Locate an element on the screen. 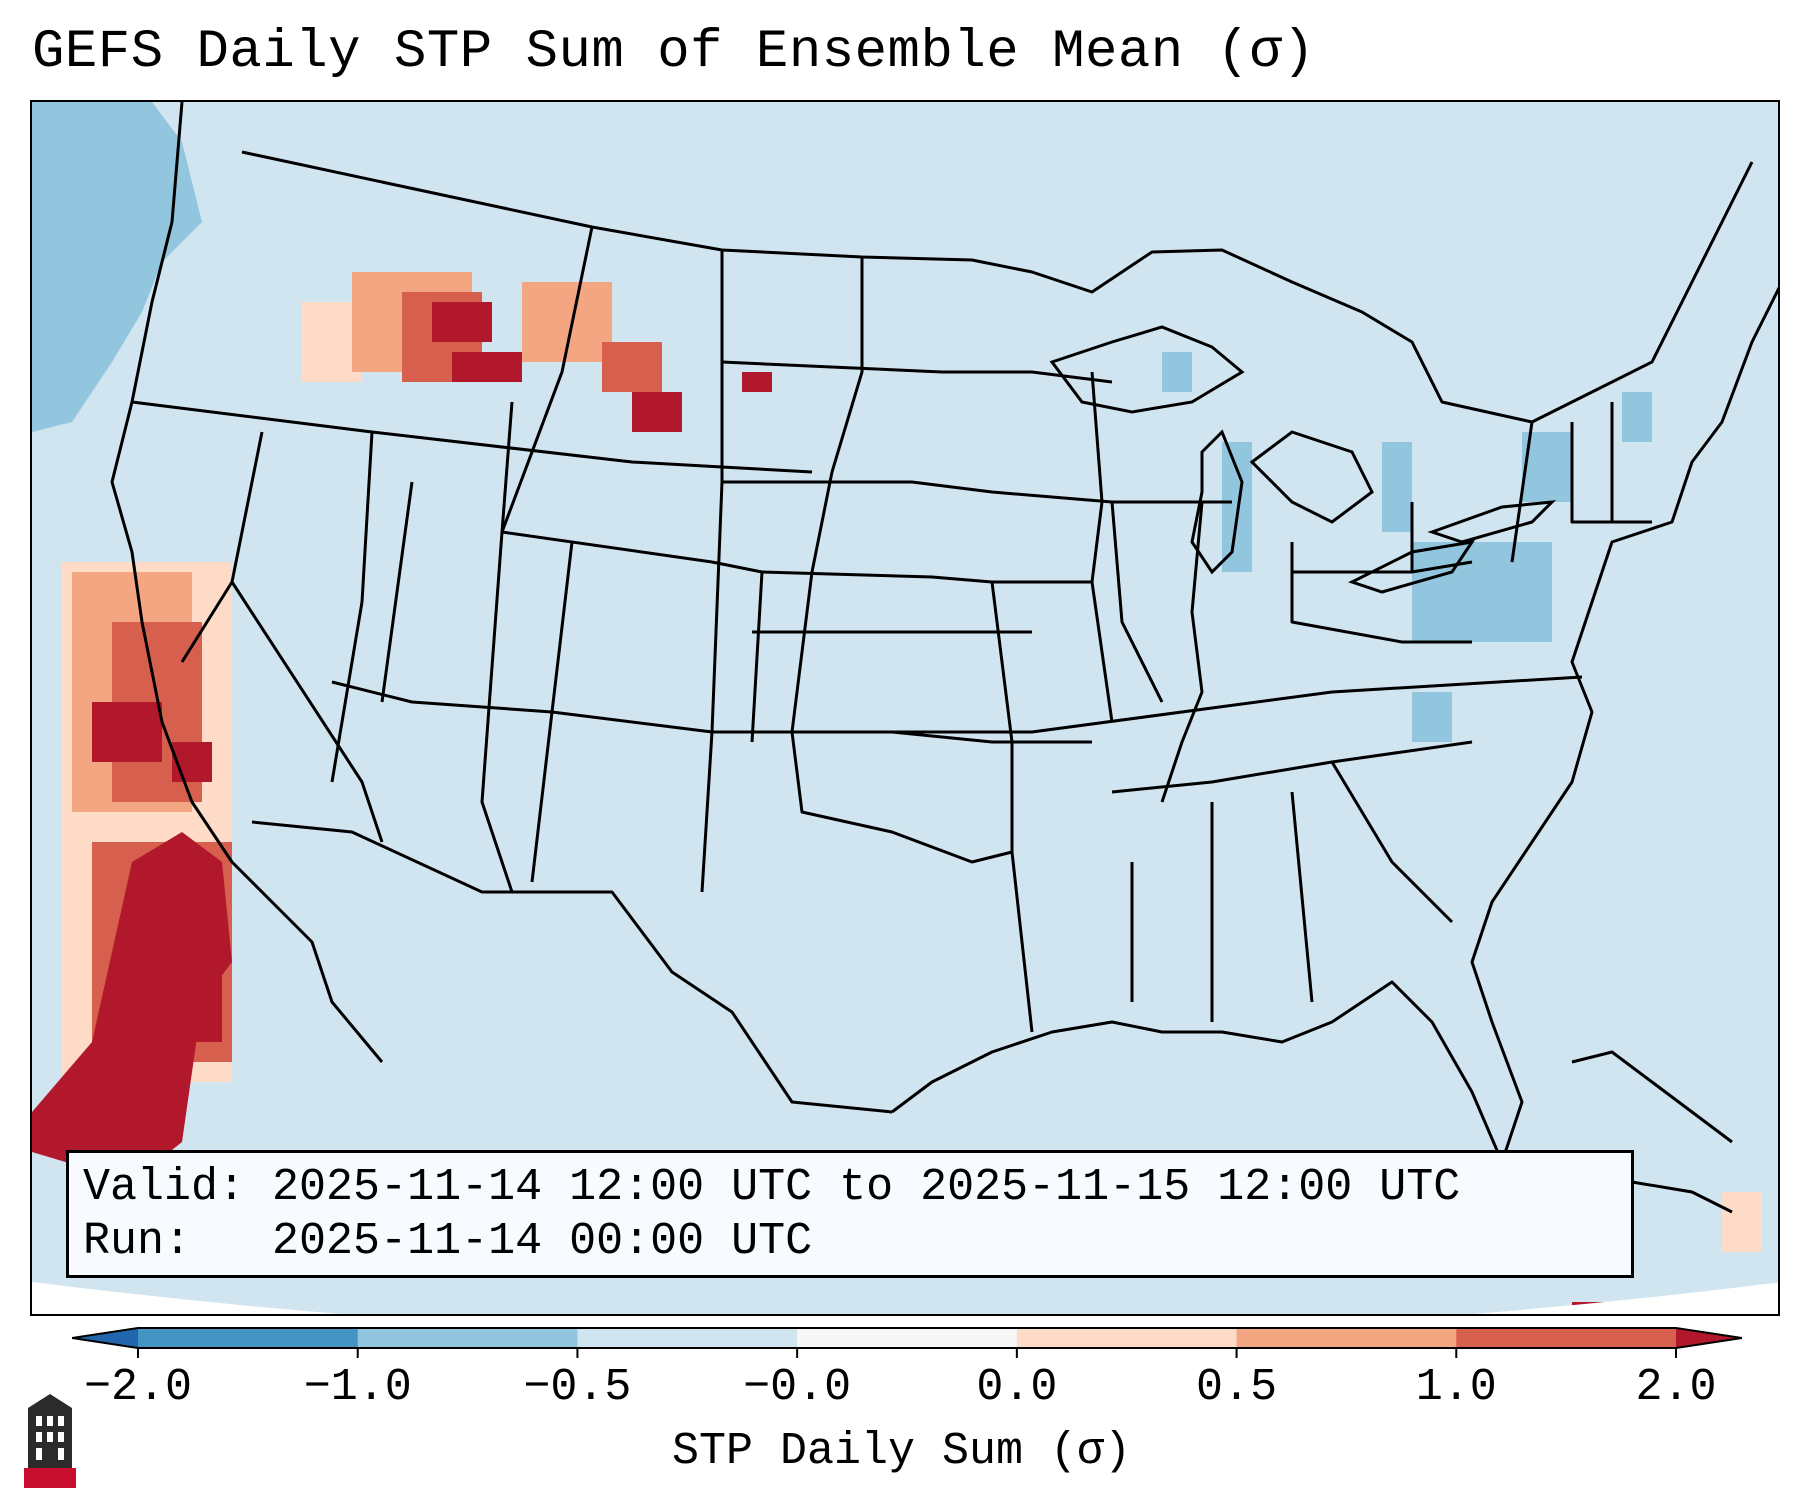  colorbar-tick-label: 0.5 is located at coordinates (1237, 1387).